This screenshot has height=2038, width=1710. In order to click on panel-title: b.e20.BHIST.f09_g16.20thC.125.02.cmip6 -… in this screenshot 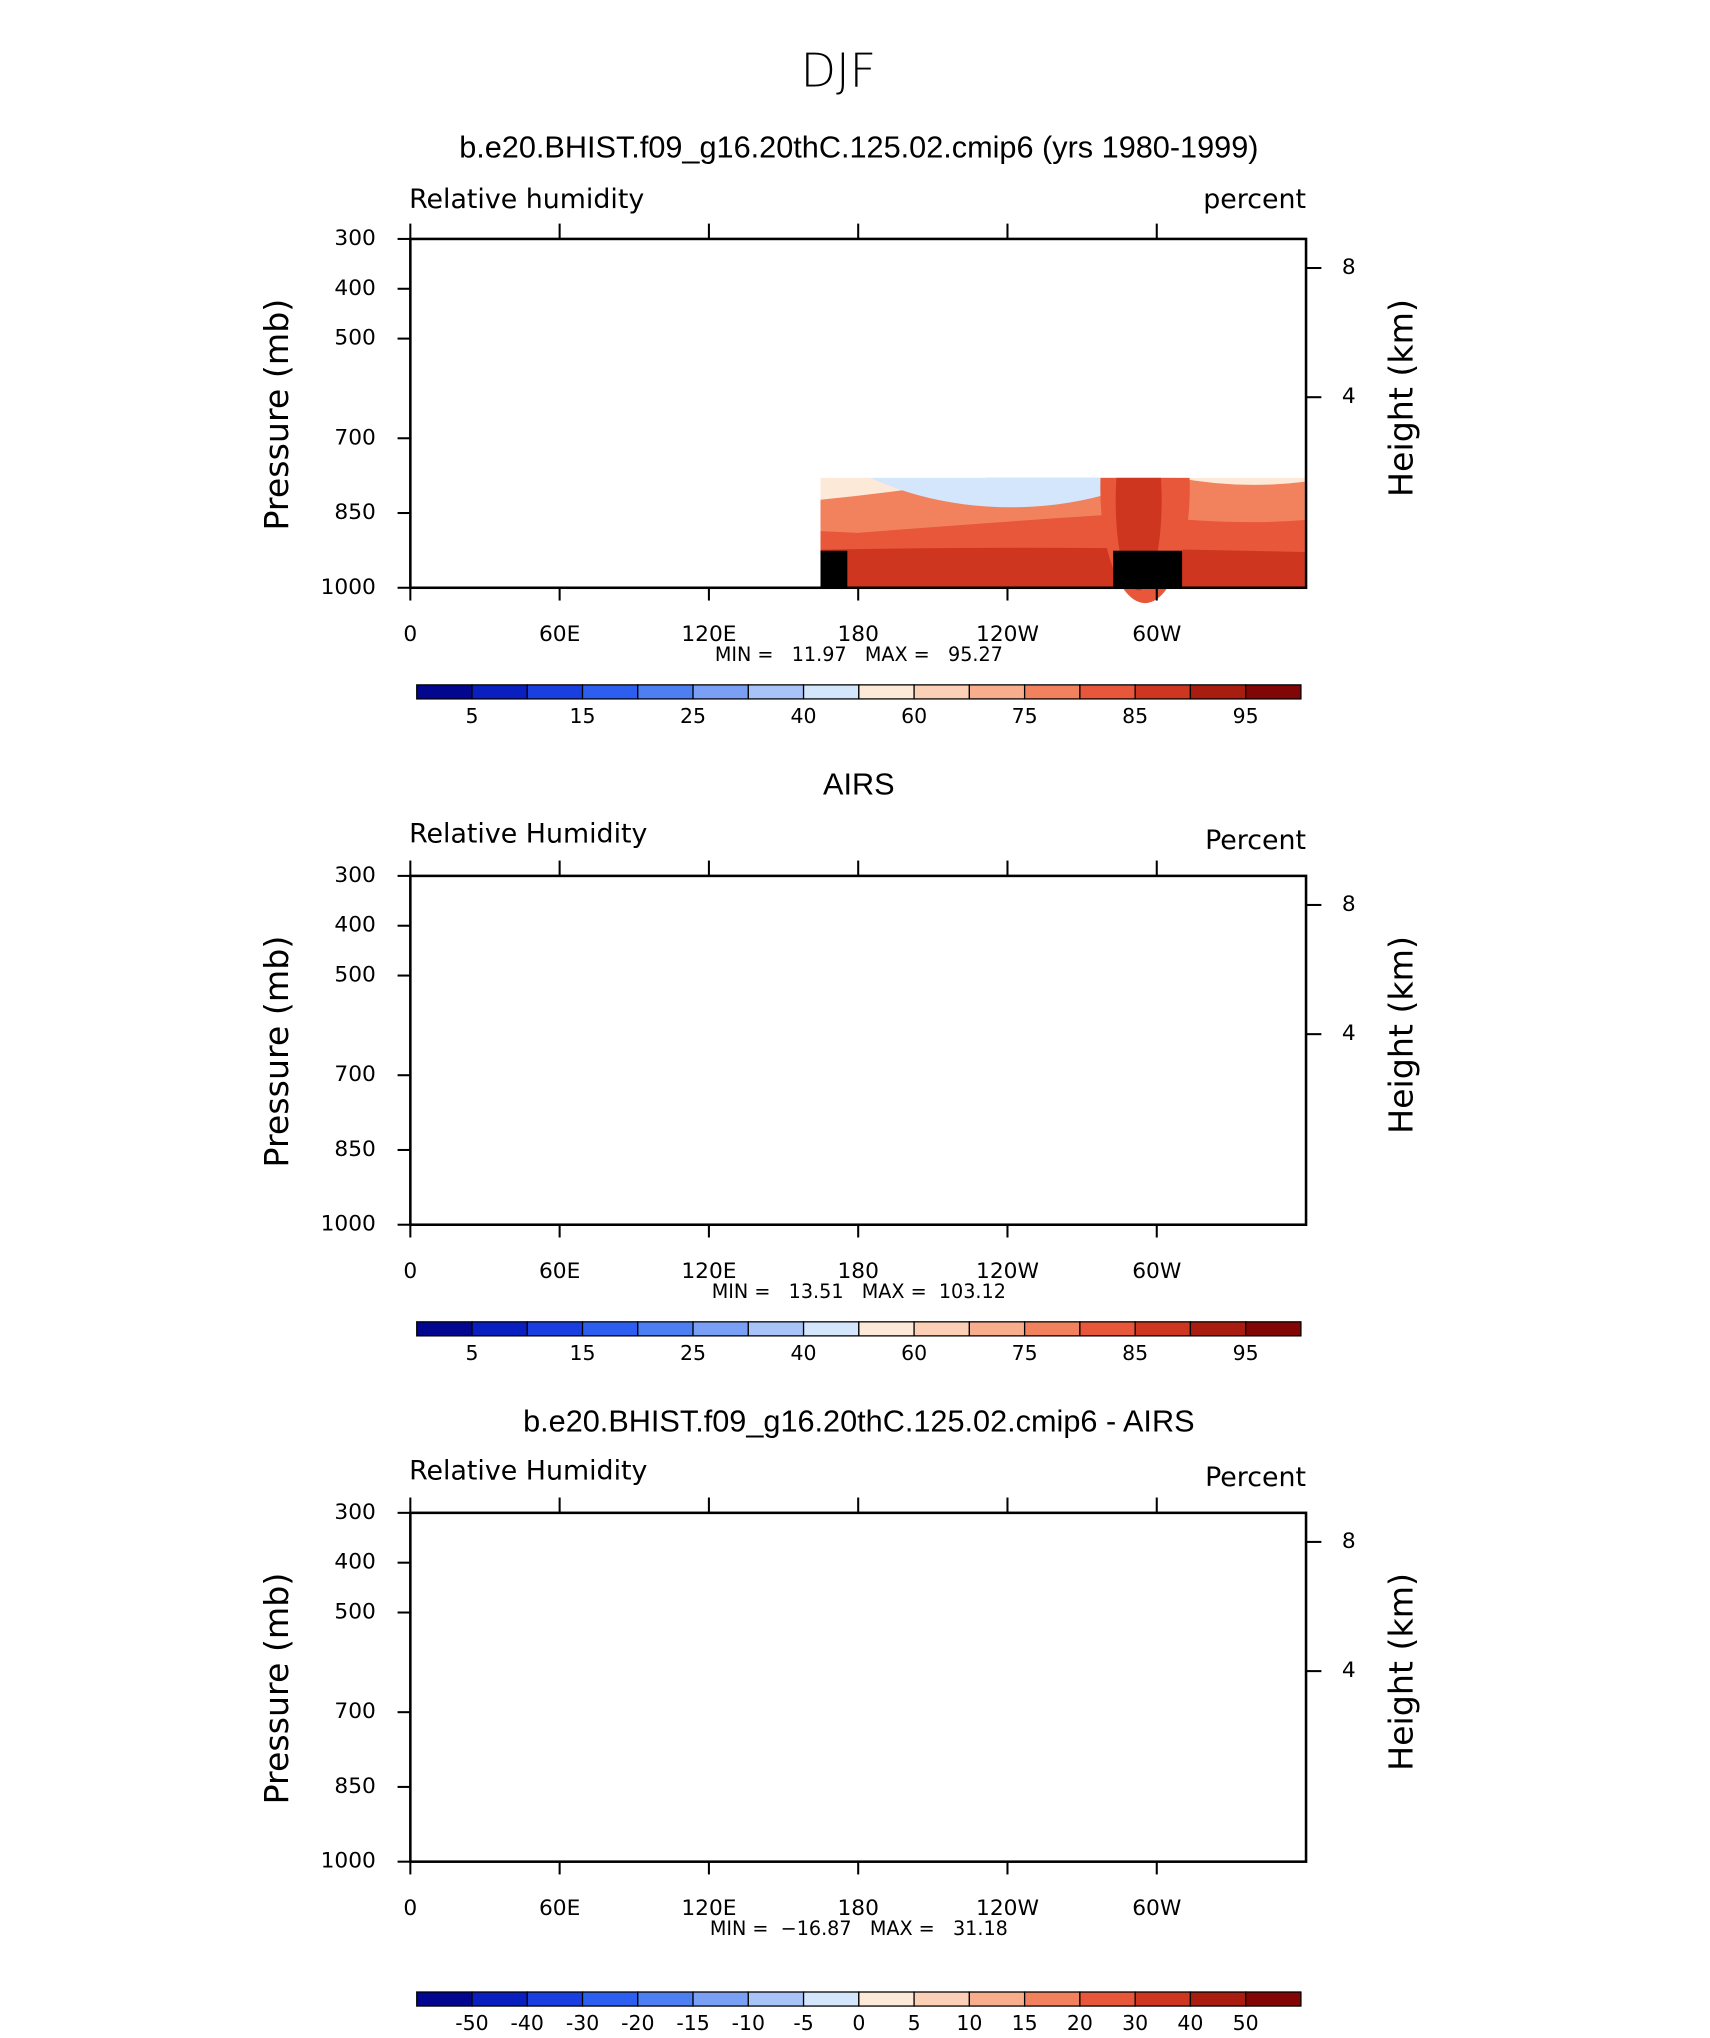, I will do `click(858, 1421)`.